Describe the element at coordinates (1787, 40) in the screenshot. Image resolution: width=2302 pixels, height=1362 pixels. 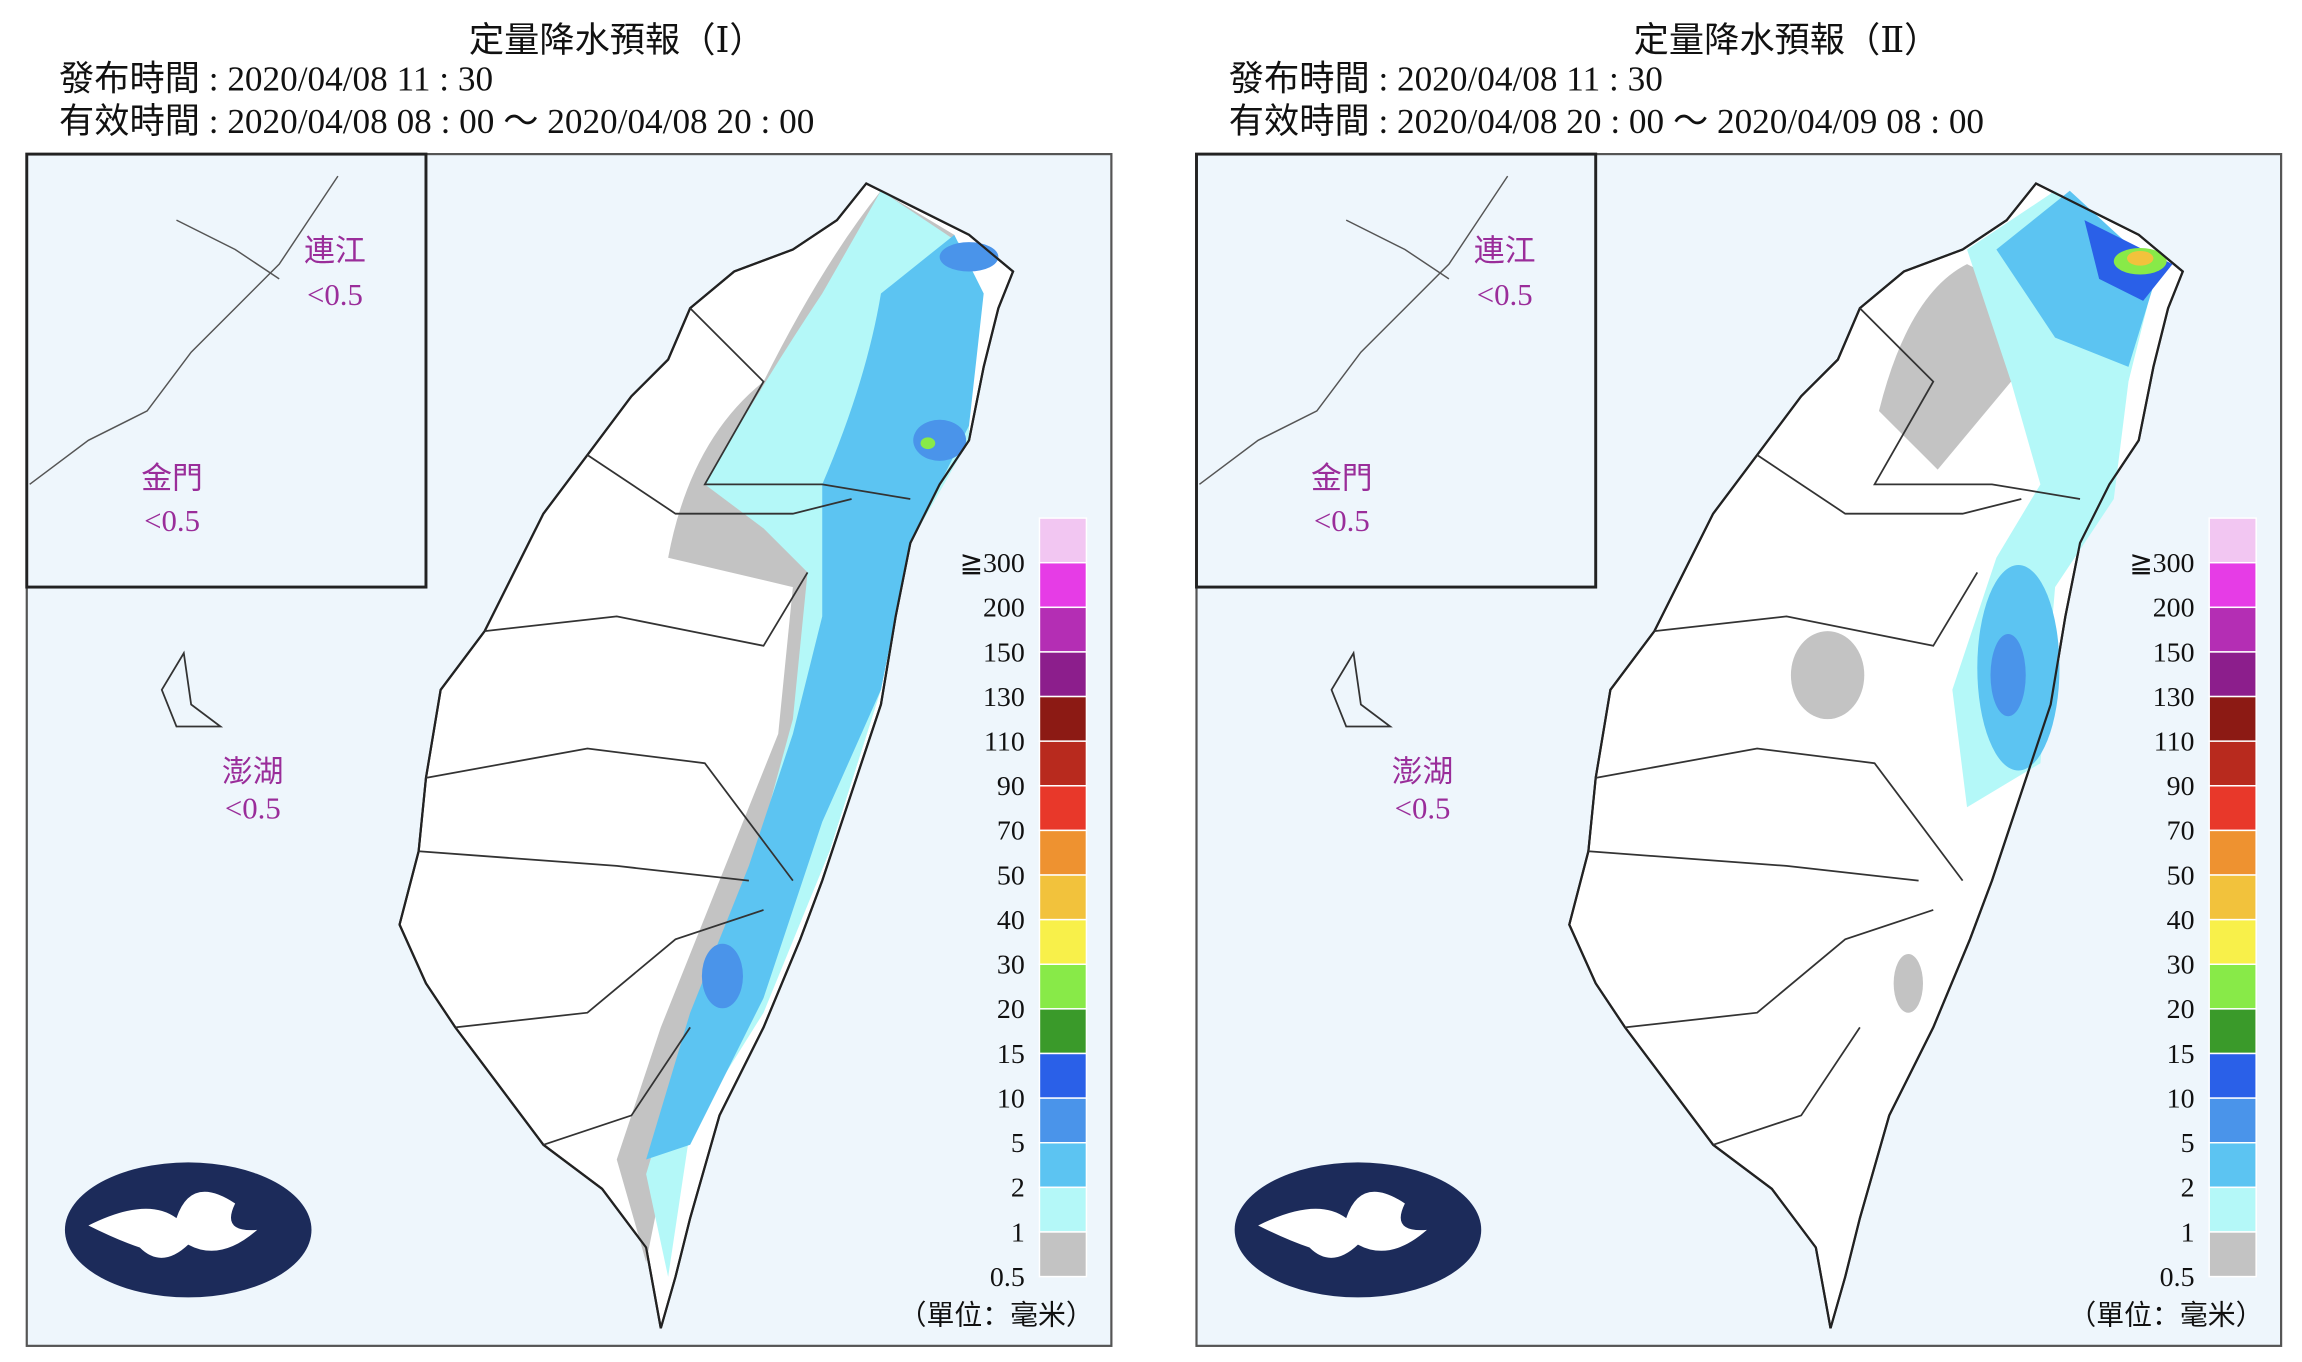
I see `panel-title: 定量降水預報（Ⅱ）` at that location.